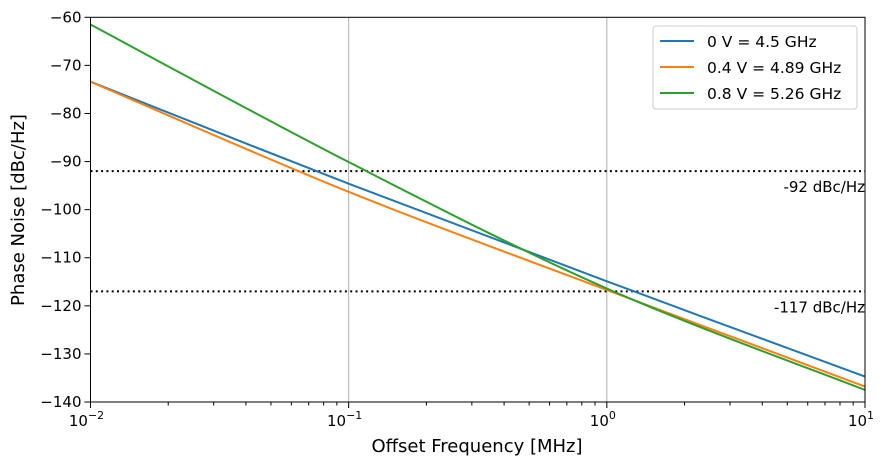 This screenshot has height=466, width=889. Describe the element at coordinates (774, 68) in the screenshot. I see `legend-label: 0.4 V = 4.89 GHz` at that location.